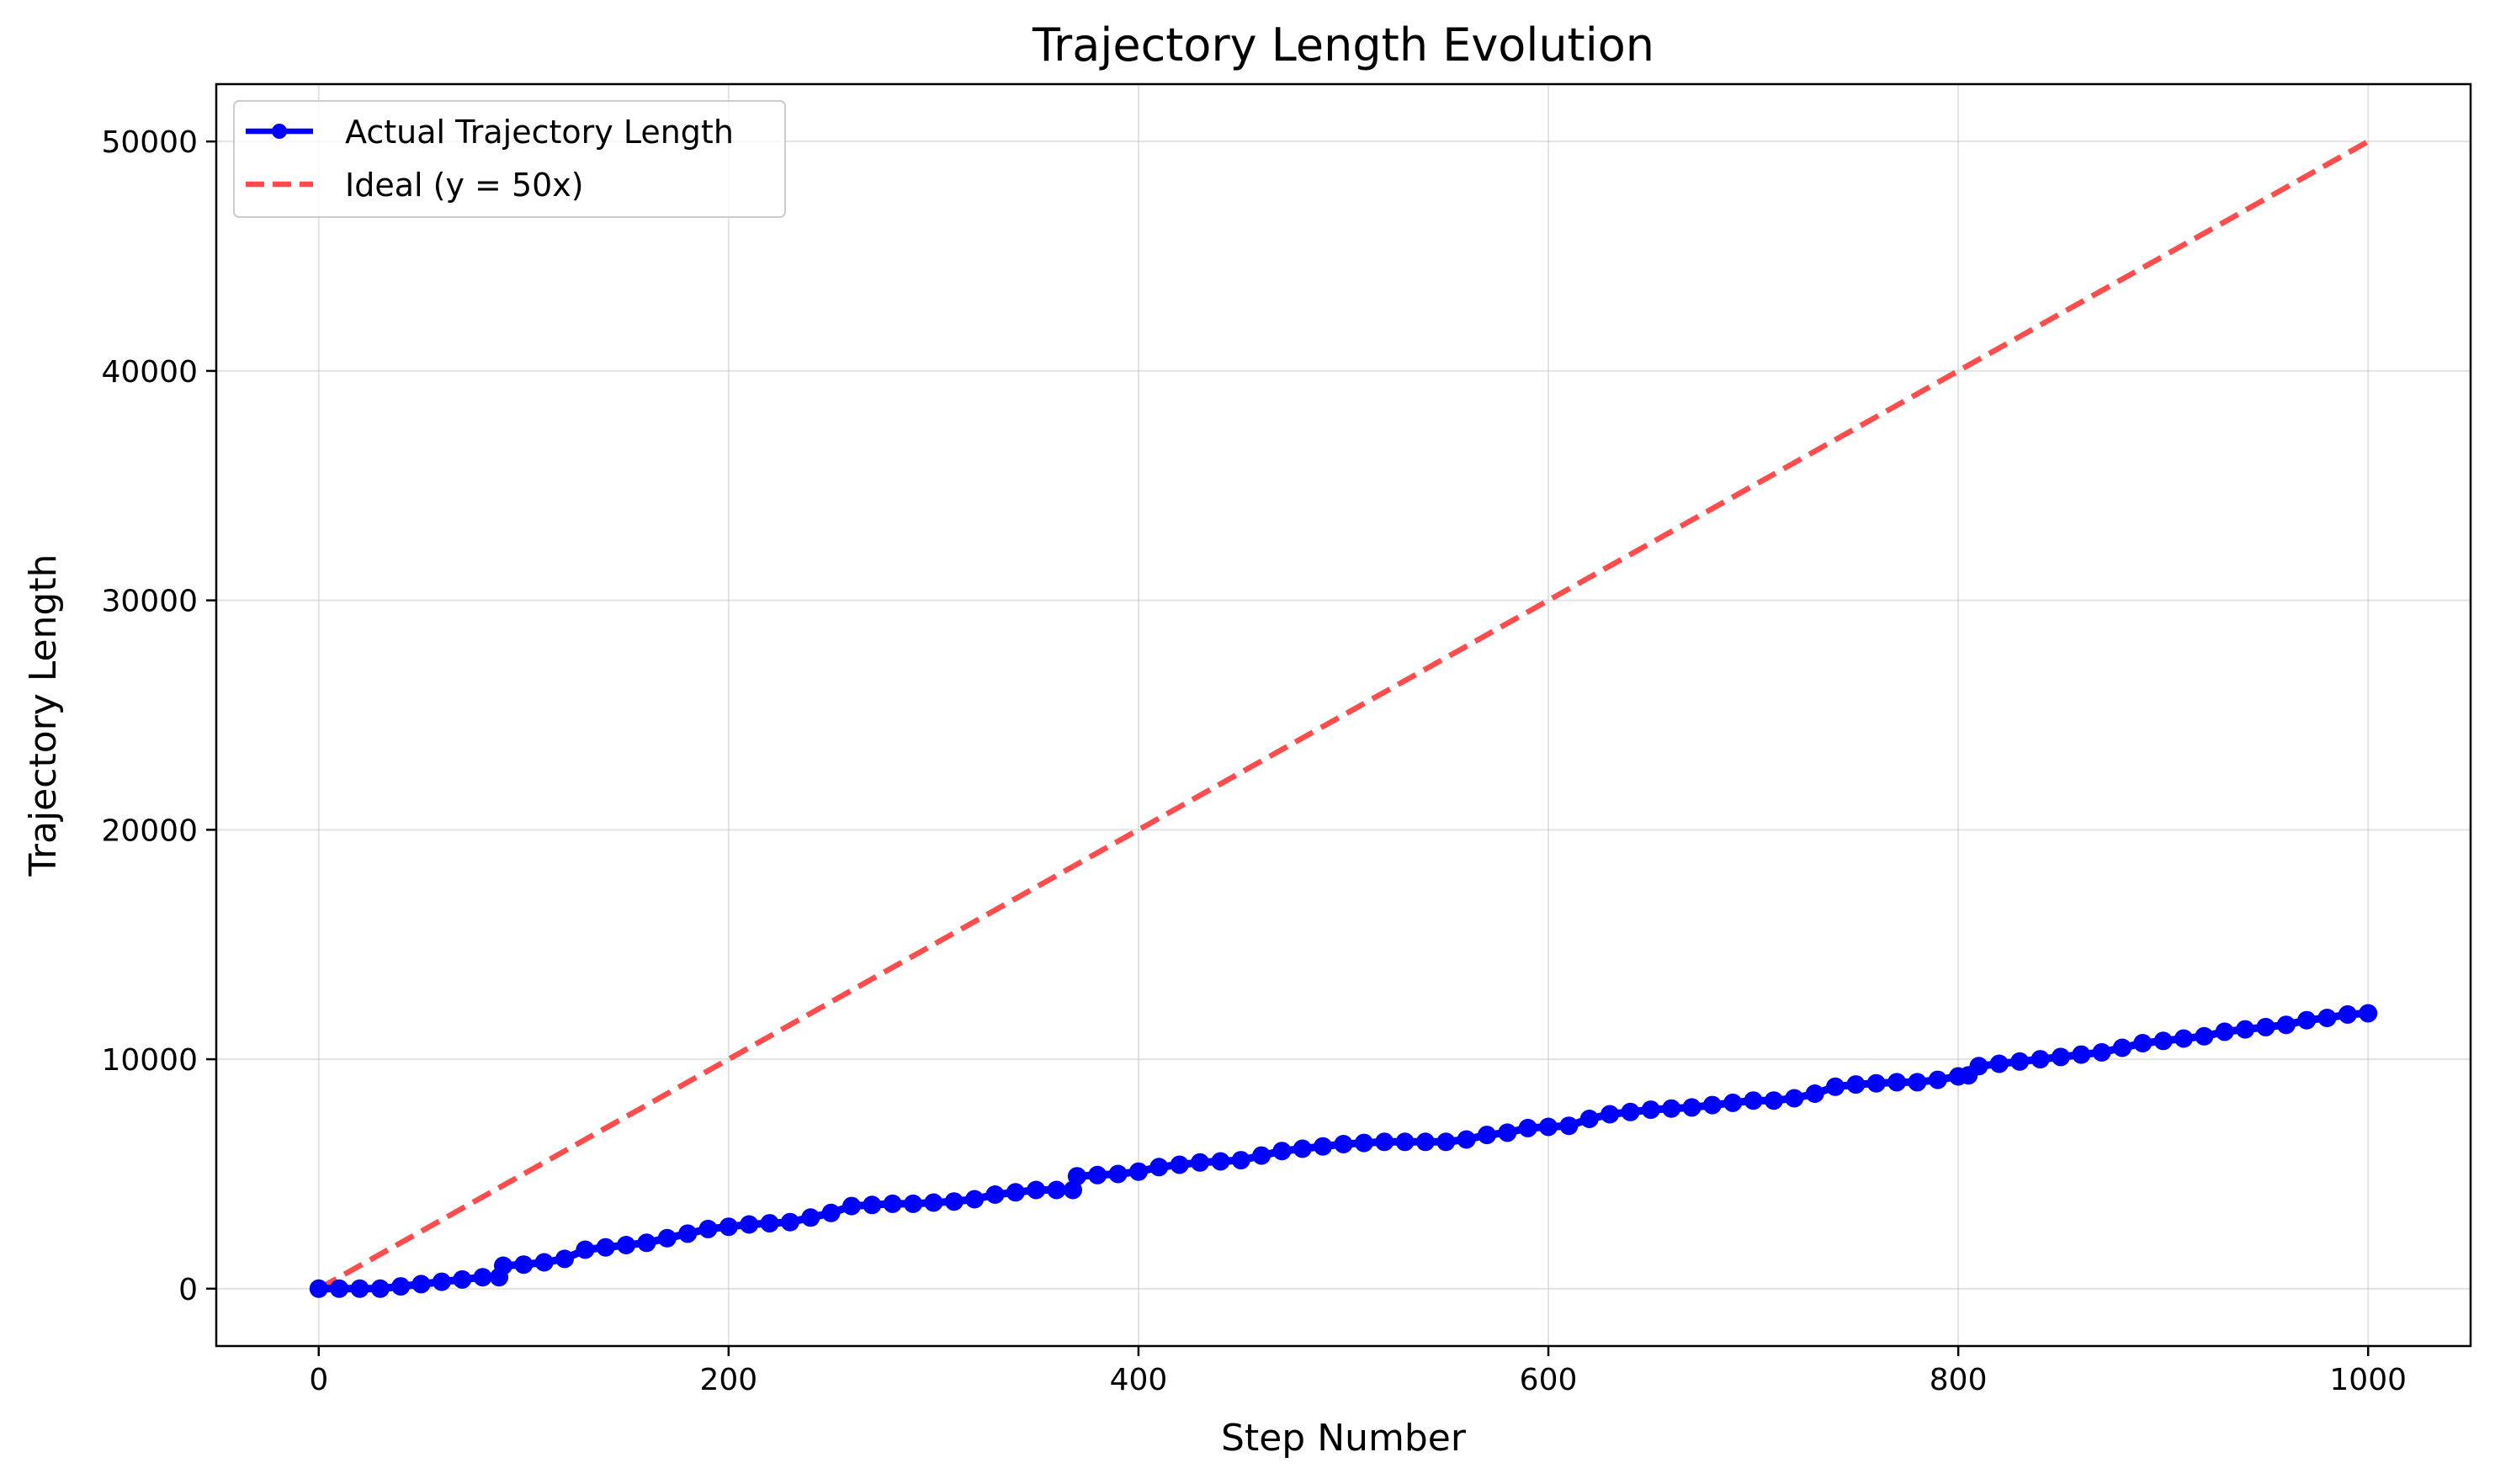 The height and width of the screenshot is (1484, 2495). Describe the element at coordinates (149, 831) in the screenshot. I see `y-tick-label-2: 20000` at that location.